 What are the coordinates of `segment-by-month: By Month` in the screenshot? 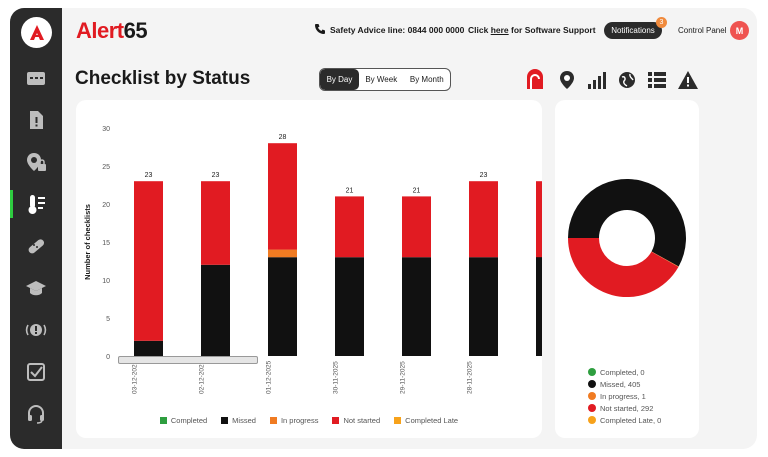 It's located at (426, 79).